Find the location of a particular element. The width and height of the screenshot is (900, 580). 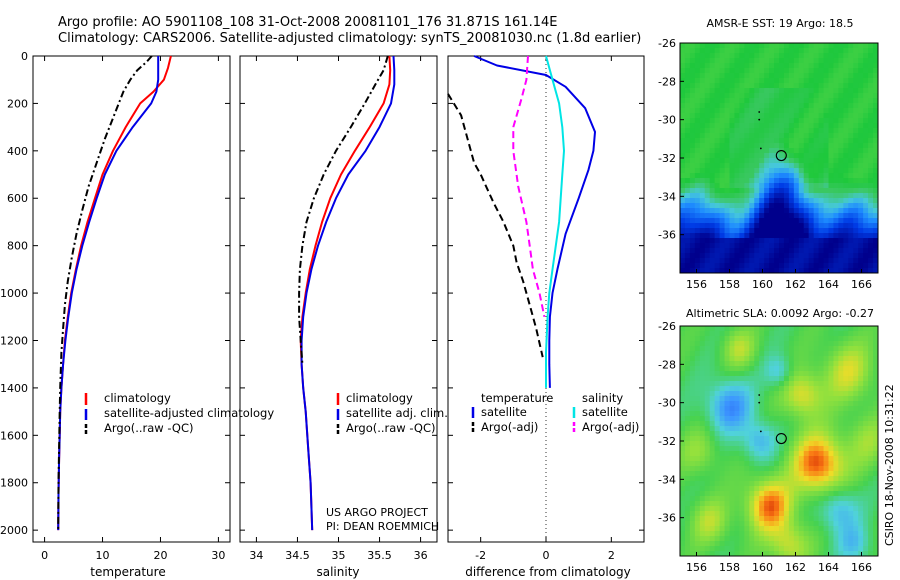

legend-label-sal-satellite: satellite is located at coordinates (605, 412).